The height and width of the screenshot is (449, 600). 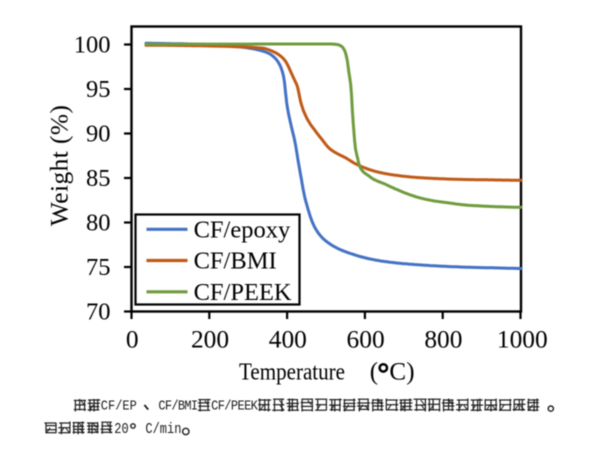 What do you see at coordinates (98, 223) in the screenshot?
I see `svg-text: 80` at bounding box center [98, 223].